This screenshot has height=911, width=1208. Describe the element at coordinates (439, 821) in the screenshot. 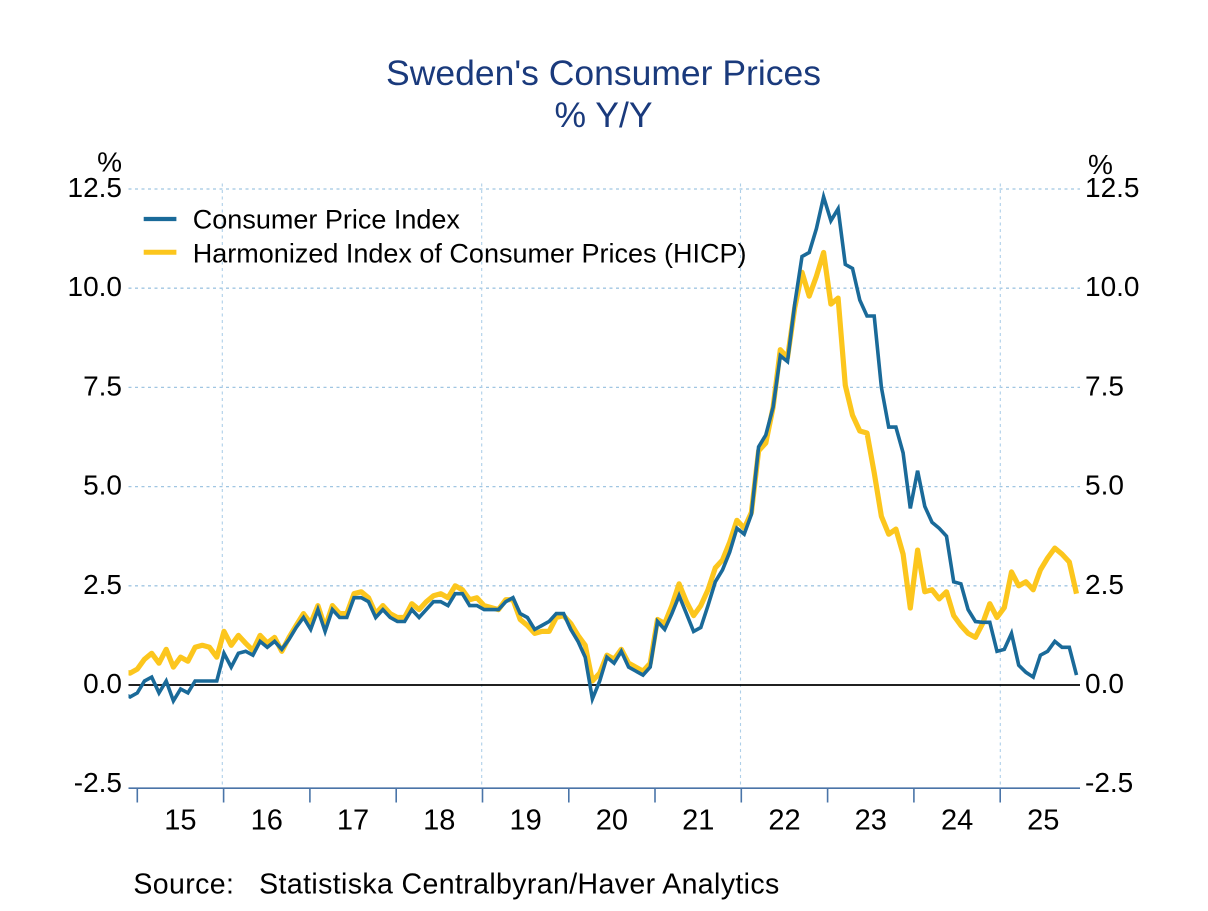

I see `svg-text: 18` at that location.